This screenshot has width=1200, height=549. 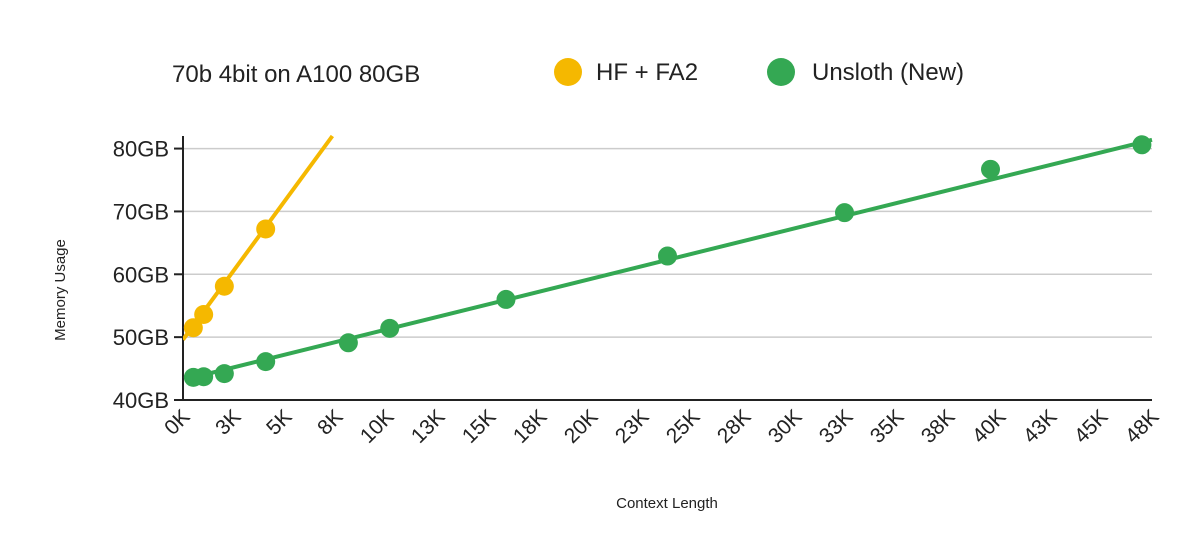 What do you see at coordinates (530, 426) in the screenshot?
I see `x-tick-label: 18K` at bounding box center [530, 426].